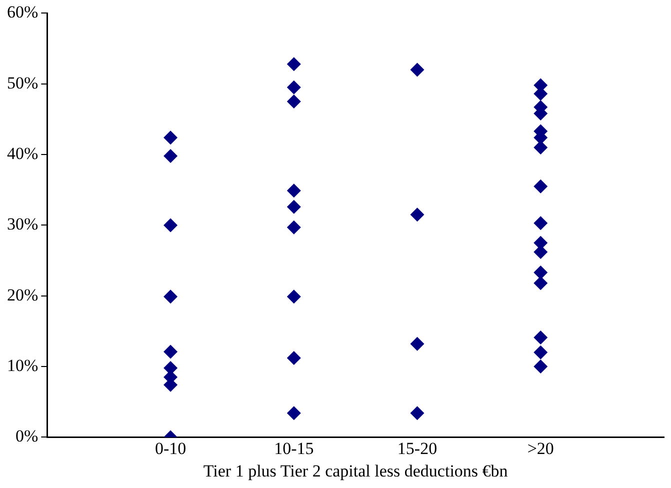 The height and width of the screenshot is (488, 671). What do you see at coordinates (170, 448) in the screenshot?
I see `x-tick-label: 0-10` at bounding box center [170, 448].